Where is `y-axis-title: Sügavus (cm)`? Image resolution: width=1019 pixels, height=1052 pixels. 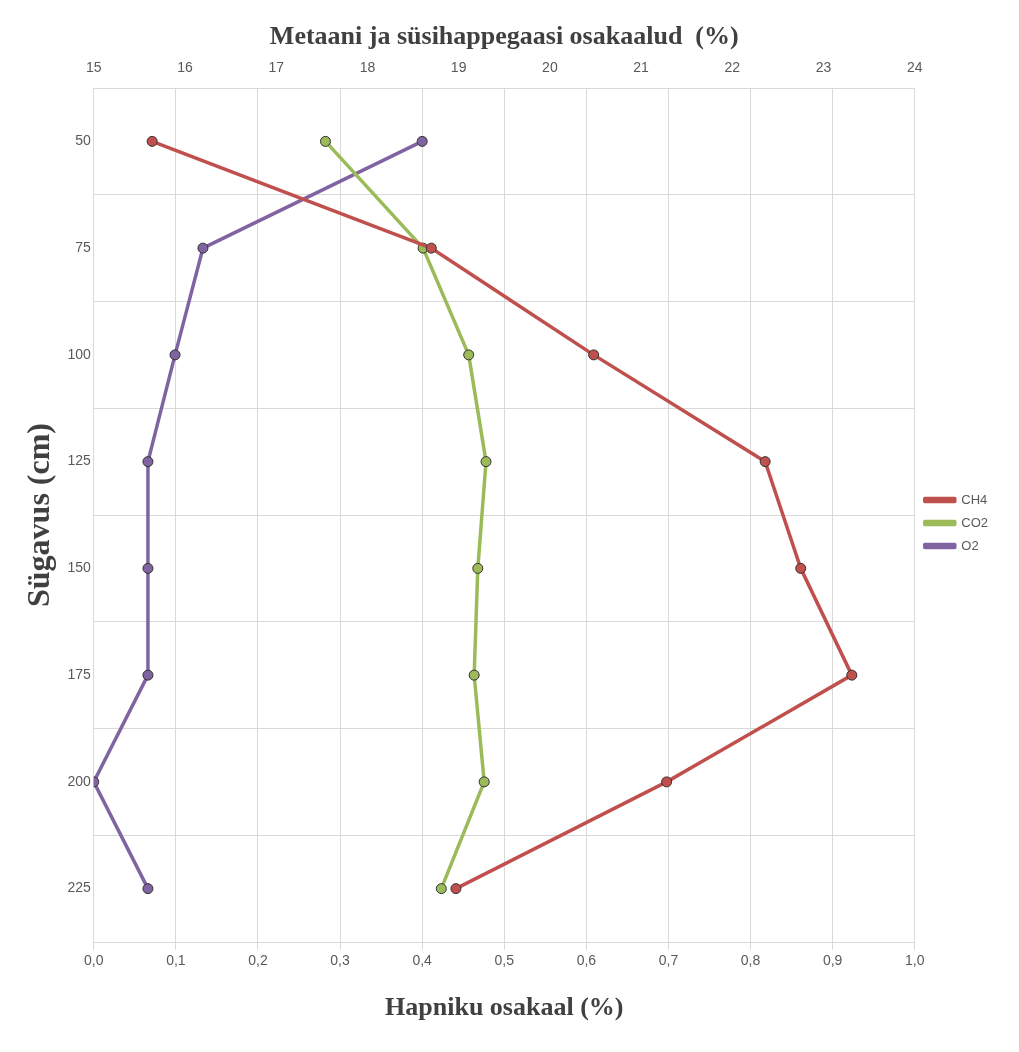
y-axis-title: Sügavus (cm) is located at coordinates (38, 515).